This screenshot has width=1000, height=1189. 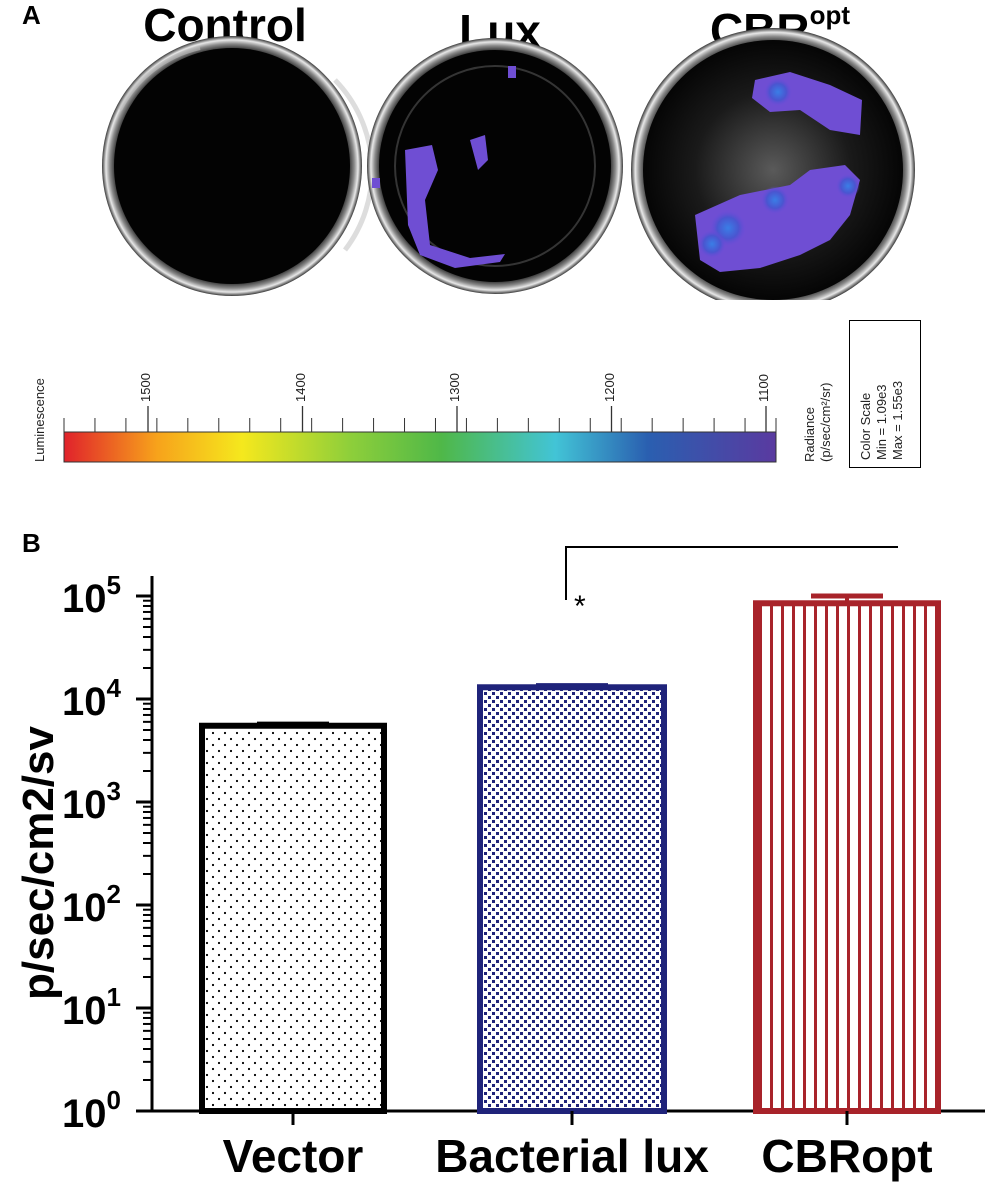 I want to click on color-scale-tick-label: 1400, so click(x=300, y=387).